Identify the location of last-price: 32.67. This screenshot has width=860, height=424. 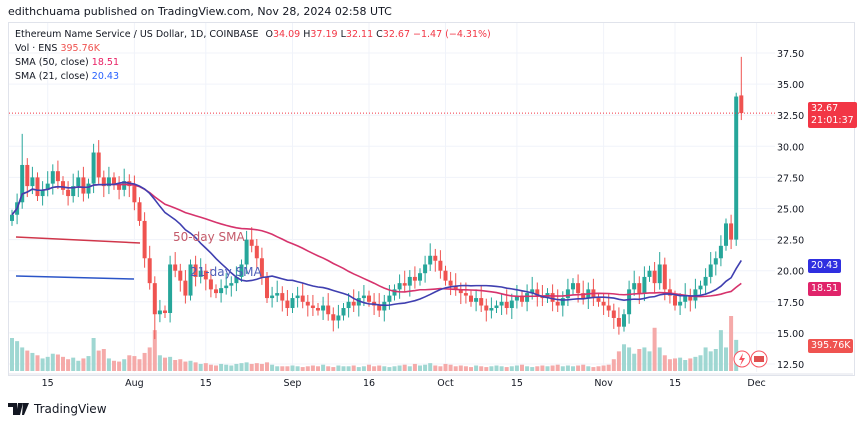
(825, 108).